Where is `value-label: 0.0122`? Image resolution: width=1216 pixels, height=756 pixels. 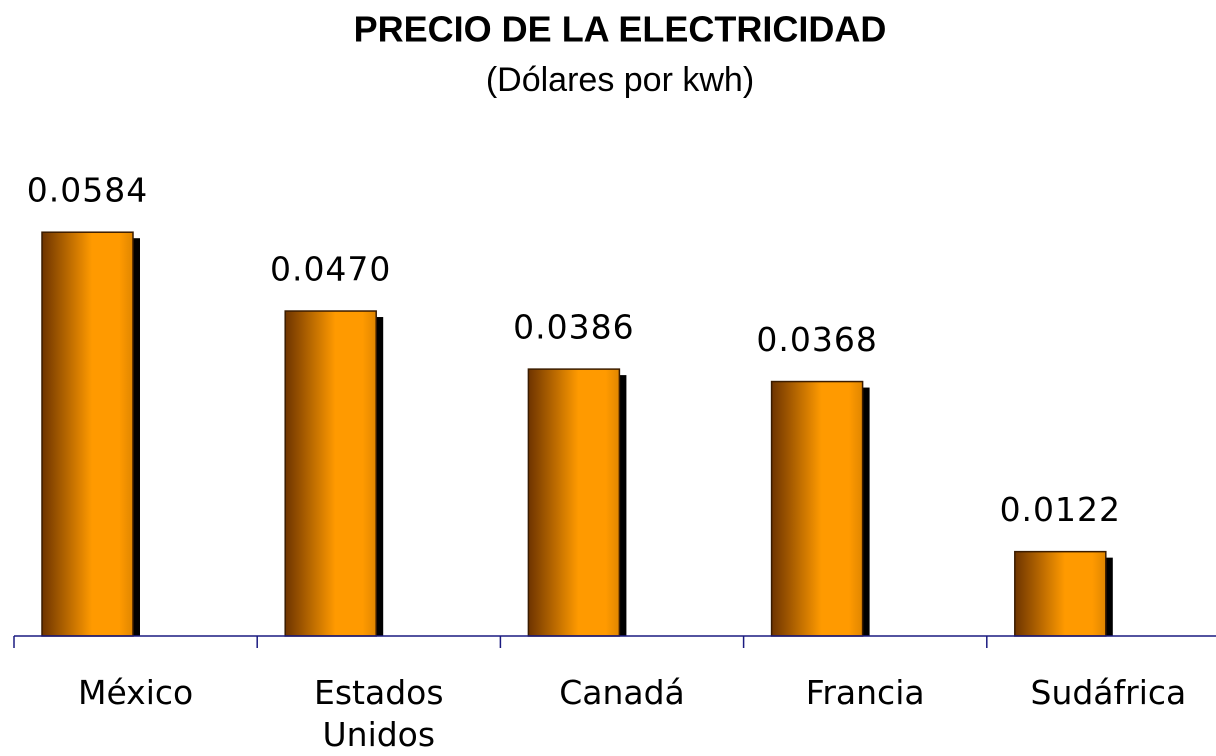 value-label: 0.0122 is located at coordinates (1060, 509).